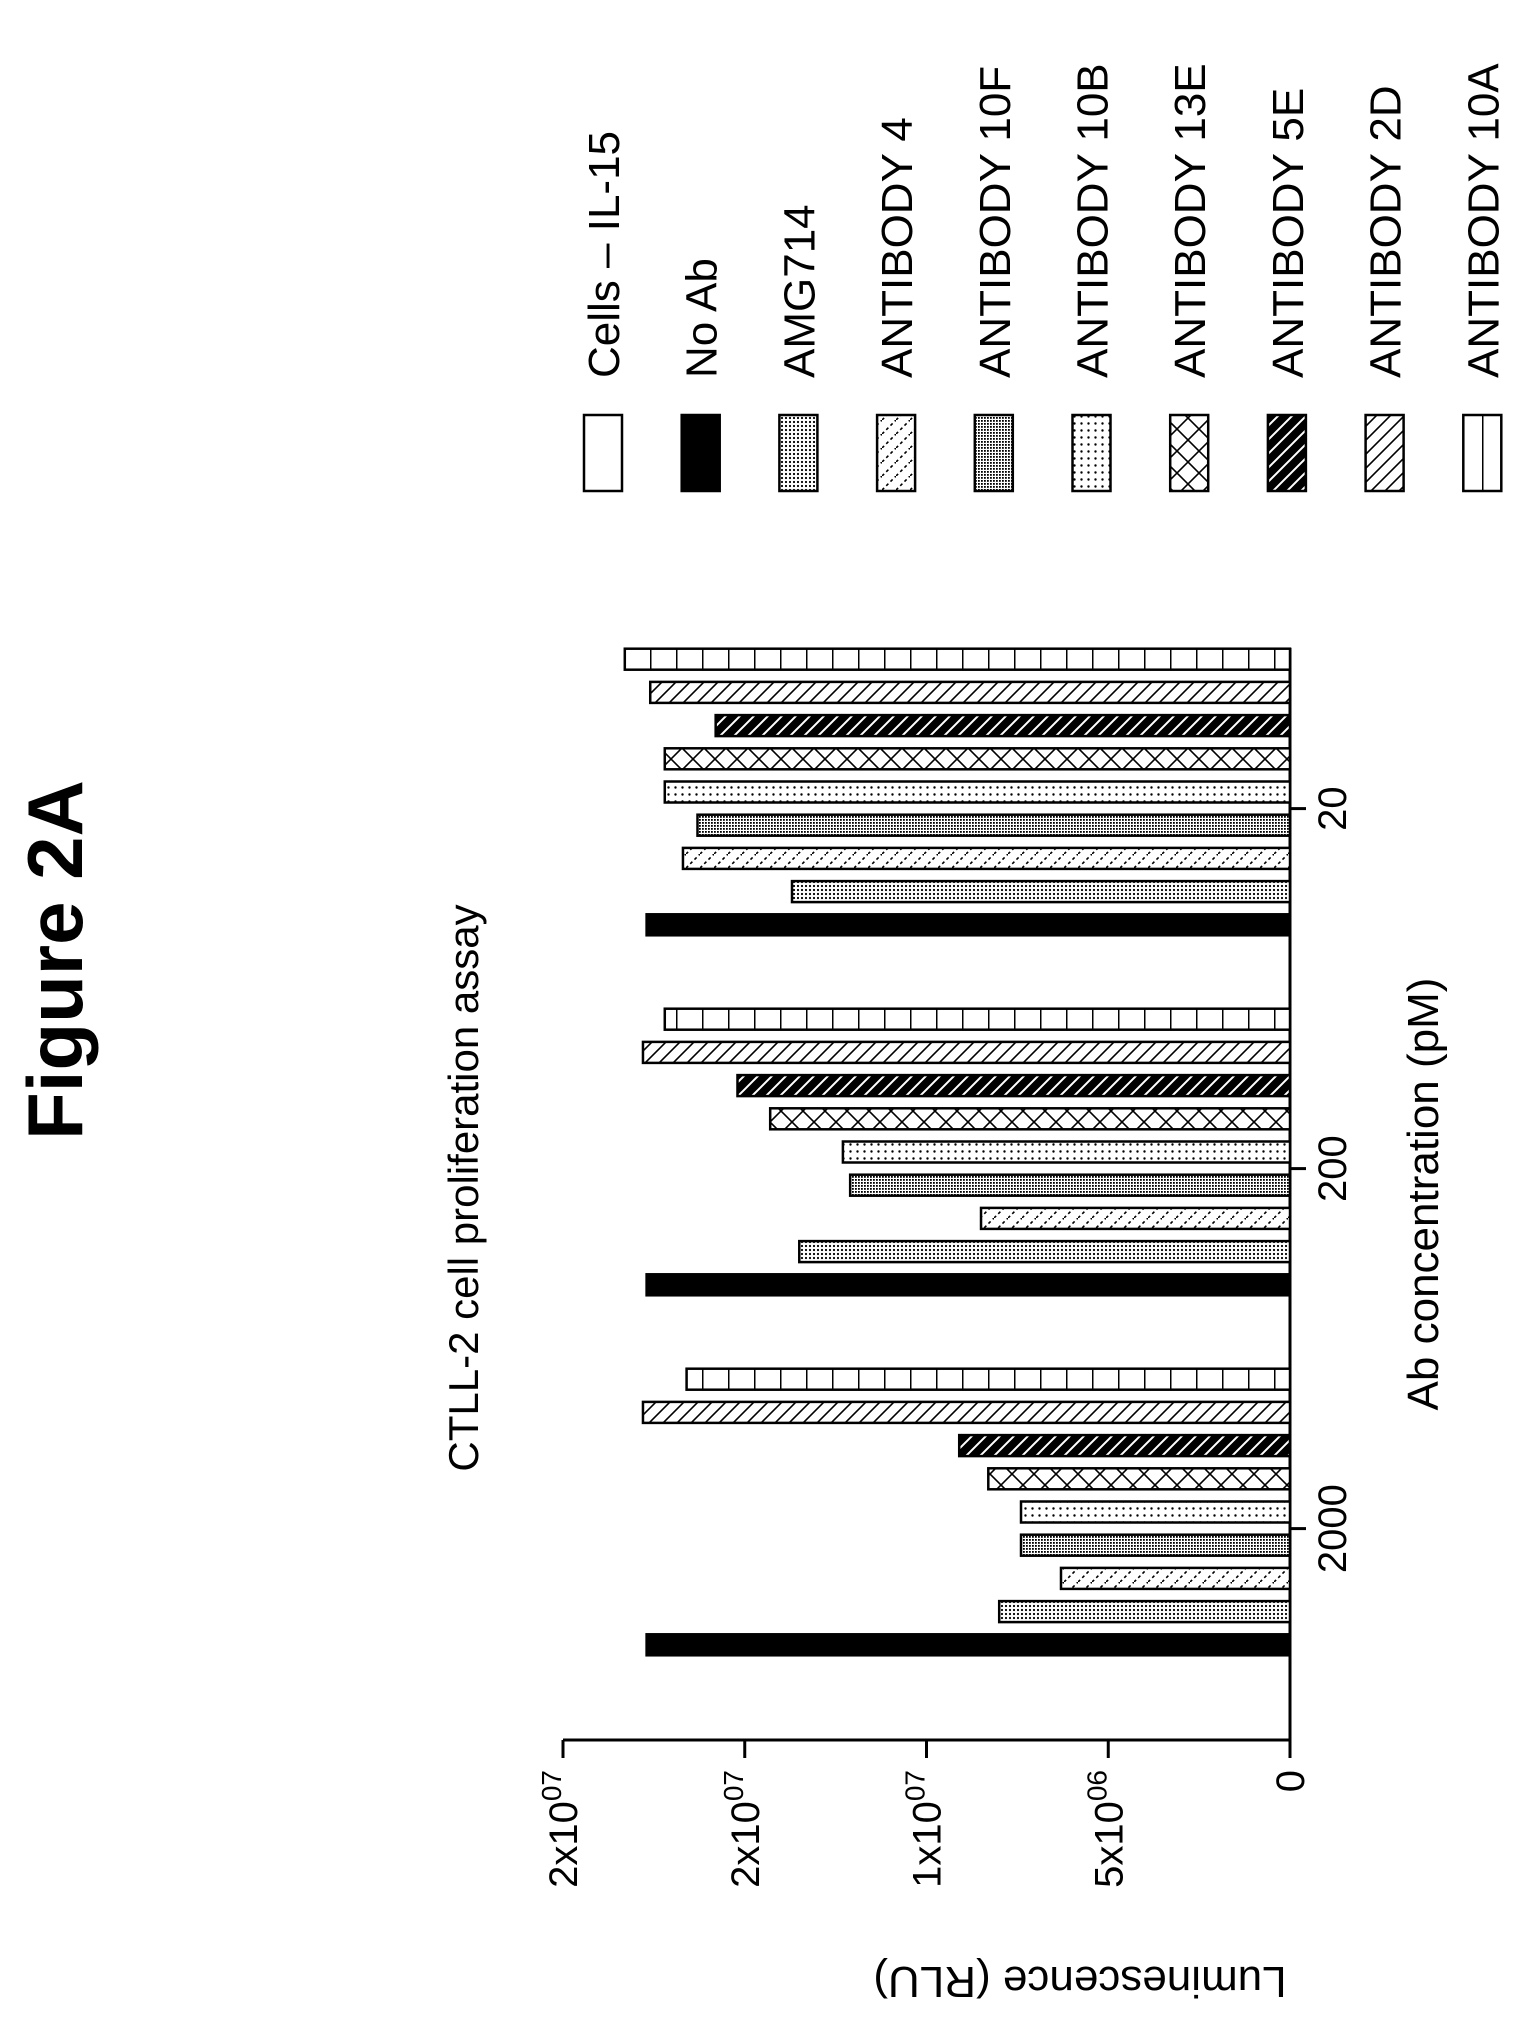 This screenshot has width=1519, height=2033. I want to click on legend-item: ANTIBODY 13E, so click(1190, 278).